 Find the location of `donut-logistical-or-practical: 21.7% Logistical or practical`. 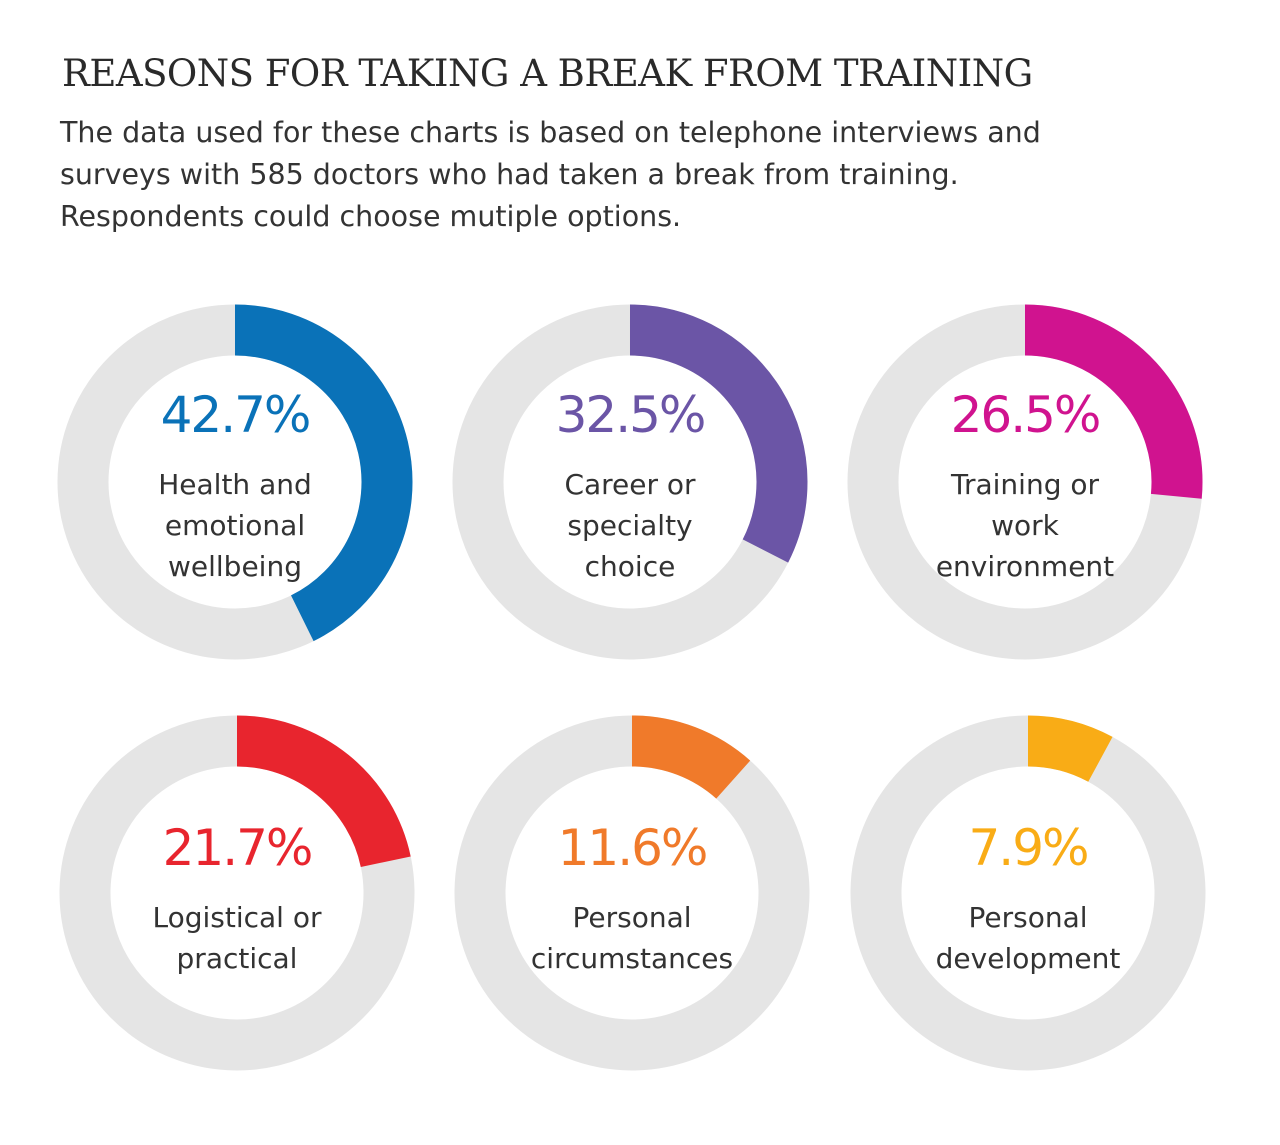

donut-logistical-or-practical: 21.7% Logistical or practical is located at coordinates (237, 893).